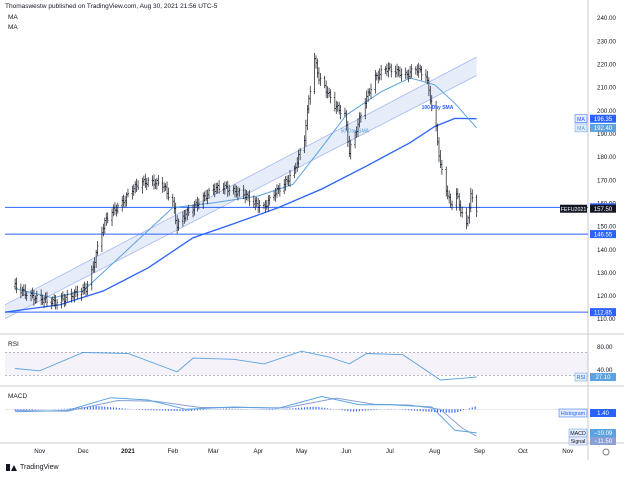 The height and width of the screenshot is (477, 624). What do you see at coordinates (605, 347) in the screenshot?
I see `rsi-axis-tick: 80.00` at bounding box center [605, 347].